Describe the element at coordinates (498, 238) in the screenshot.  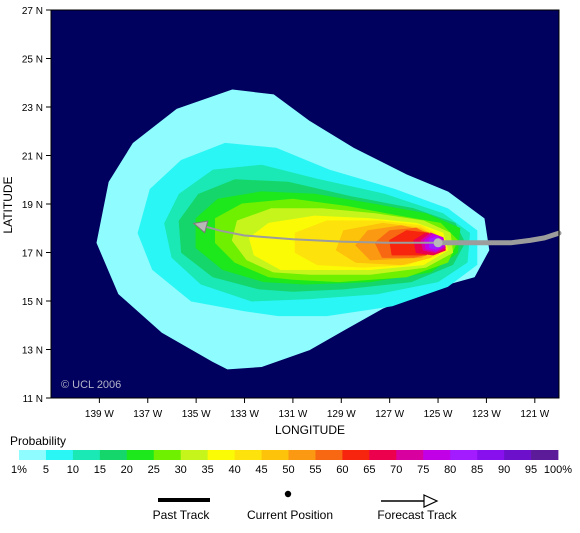
I see `past-track-line` at that location.